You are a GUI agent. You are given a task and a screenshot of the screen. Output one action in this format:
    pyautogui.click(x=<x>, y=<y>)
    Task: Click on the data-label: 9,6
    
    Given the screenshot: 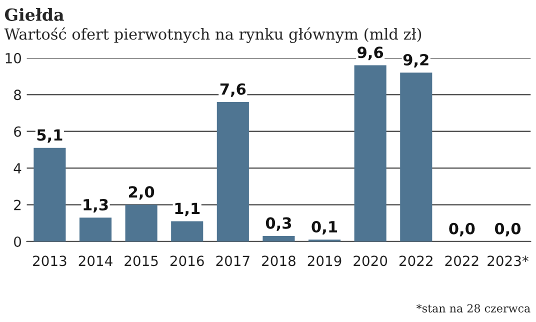 What is the action you would take?
    pyautogui.click(x=371, y=53)
    